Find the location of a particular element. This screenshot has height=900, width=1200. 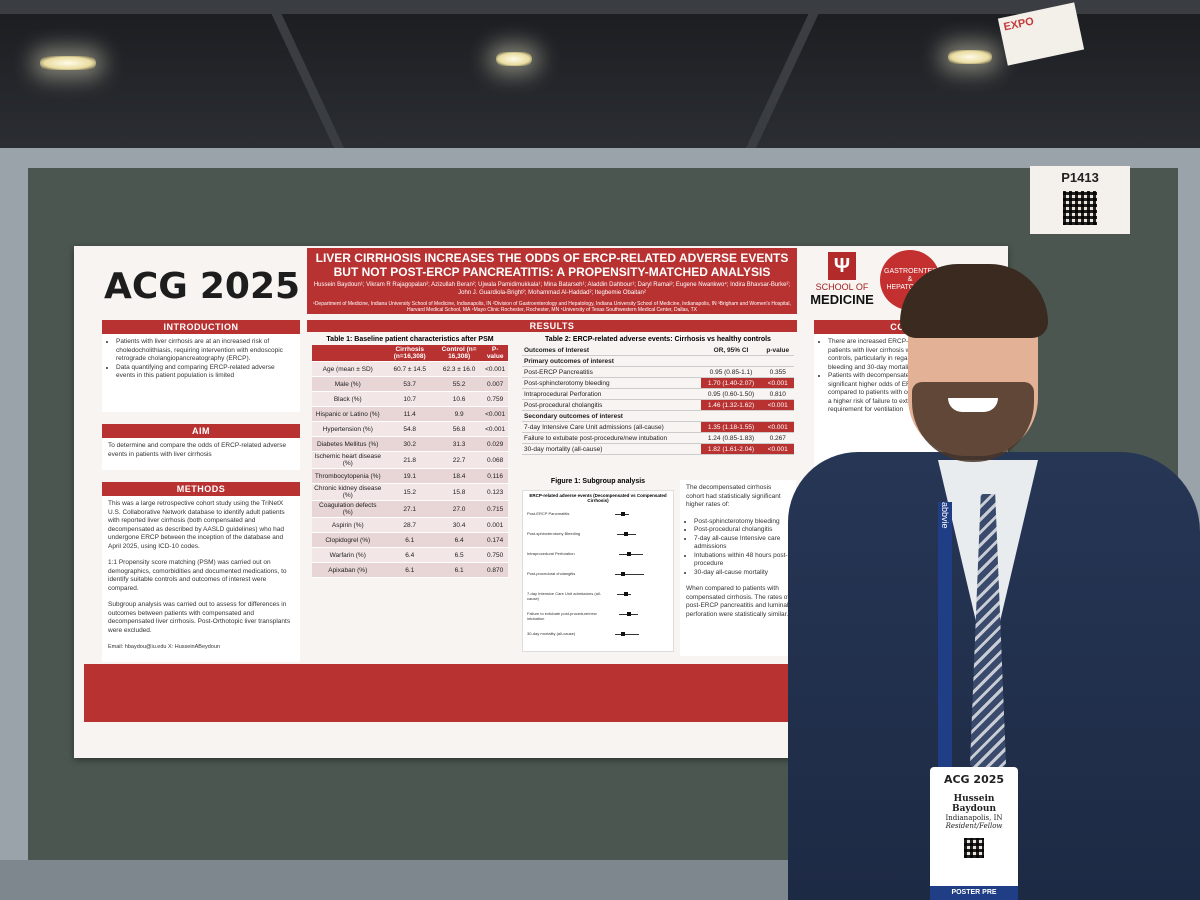

table-header-cell: Outcomes of Interest is located at coordinates (611, 350).